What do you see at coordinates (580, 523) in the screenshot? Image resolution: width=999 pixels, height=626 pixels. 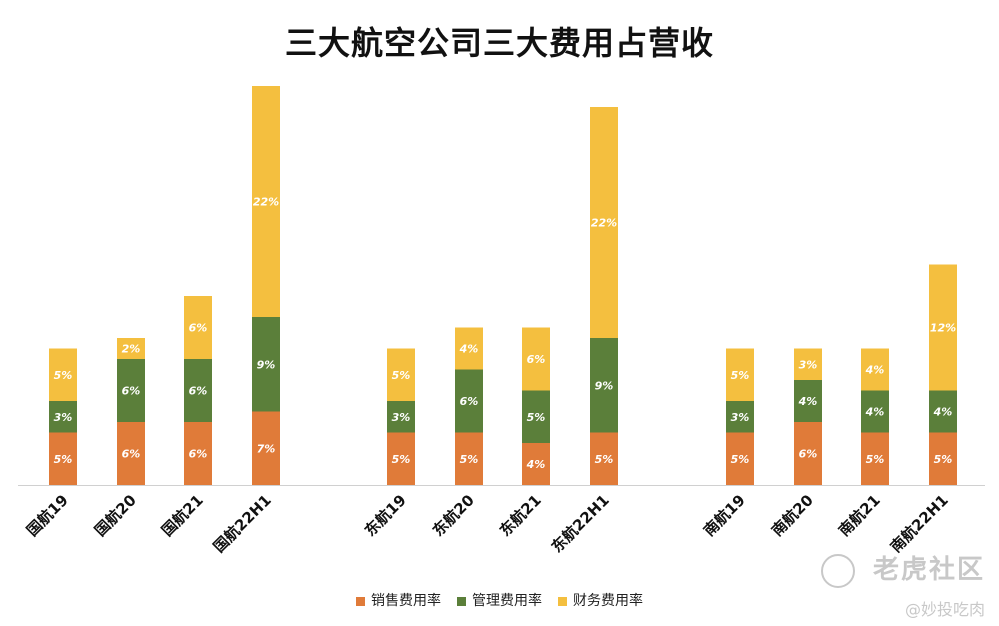 I see `category-label: 东航22H1` at bounding box center [580, 523].